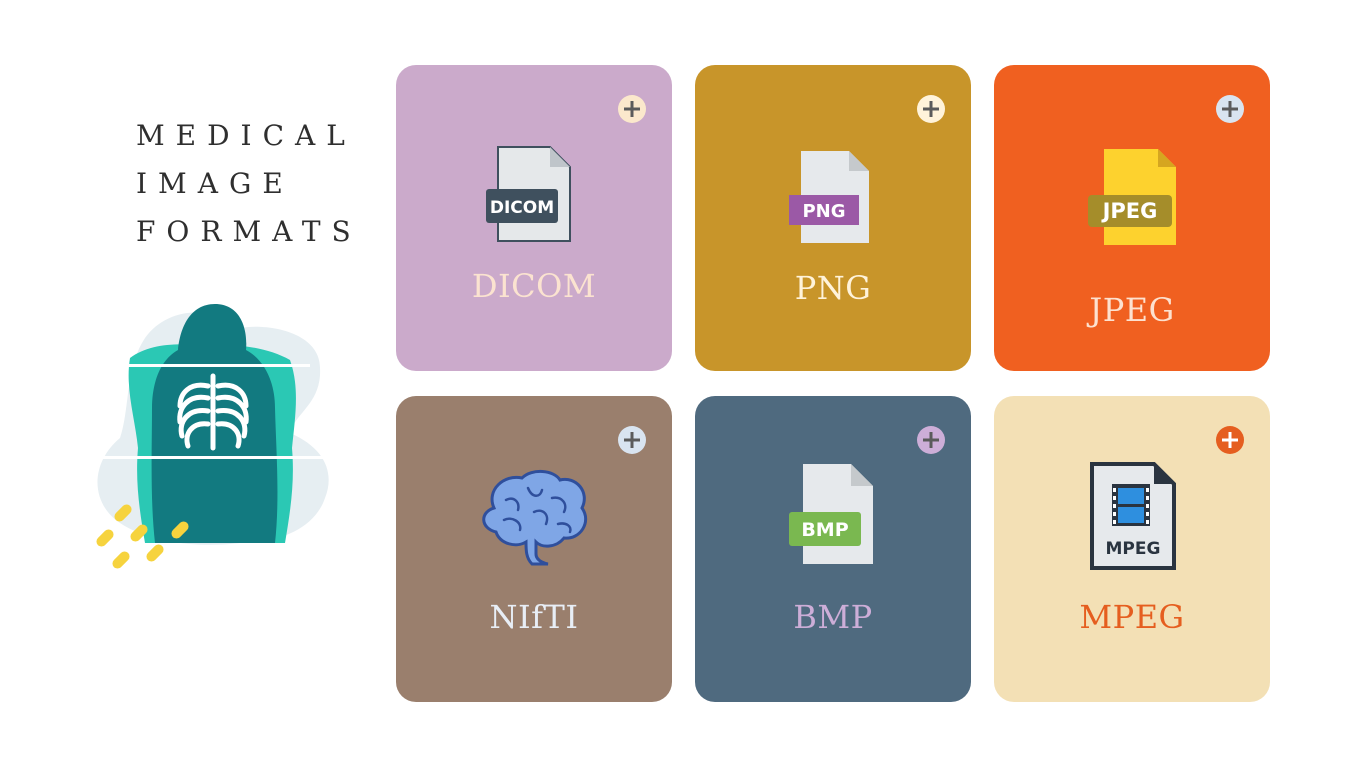  Describe the element at coordinates (249, 231) in the screenshot. I see `title-line-3: FORMATS` at that location.